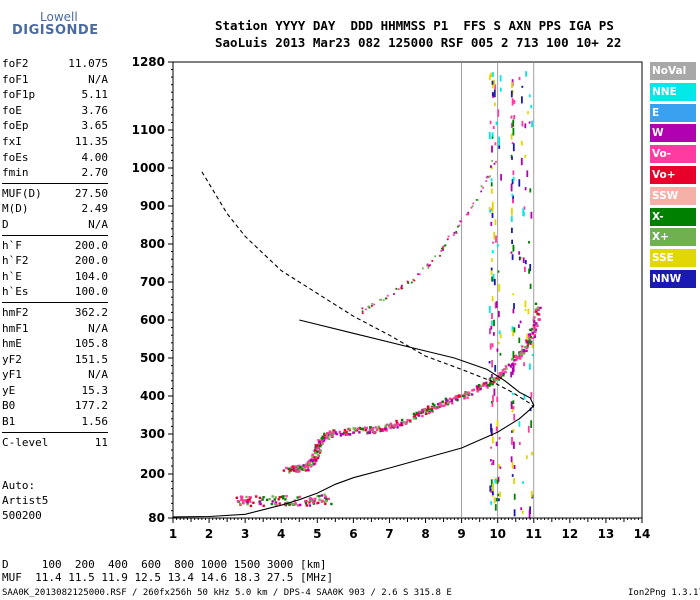 The image size is (700, 600). What do you see at coordinates (101, 442) in the screenshot?
I see `param-value: 11` at bounding box center [101, 442].